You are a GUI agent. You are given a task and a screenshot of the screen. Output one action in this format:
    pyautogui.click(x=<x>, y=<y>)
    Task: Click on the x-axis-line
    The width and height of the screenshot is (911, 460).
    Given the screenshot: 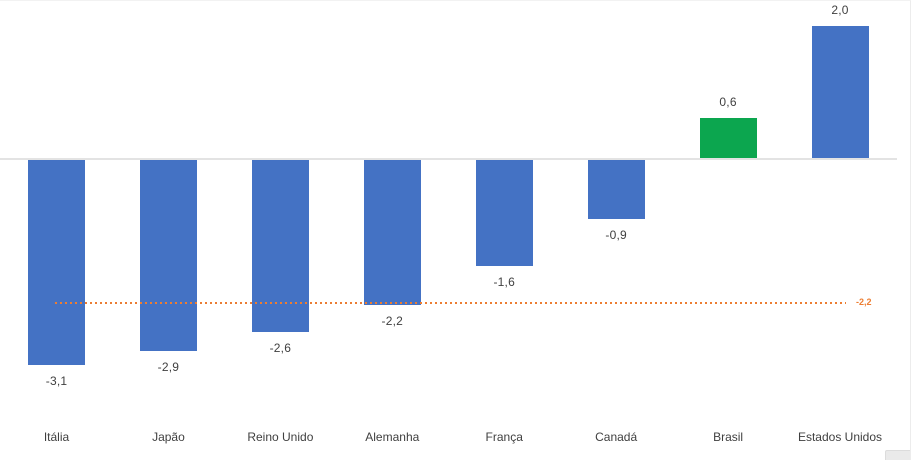 What is the action you would take?
    pyautogui.click(x=448, y=159)
    